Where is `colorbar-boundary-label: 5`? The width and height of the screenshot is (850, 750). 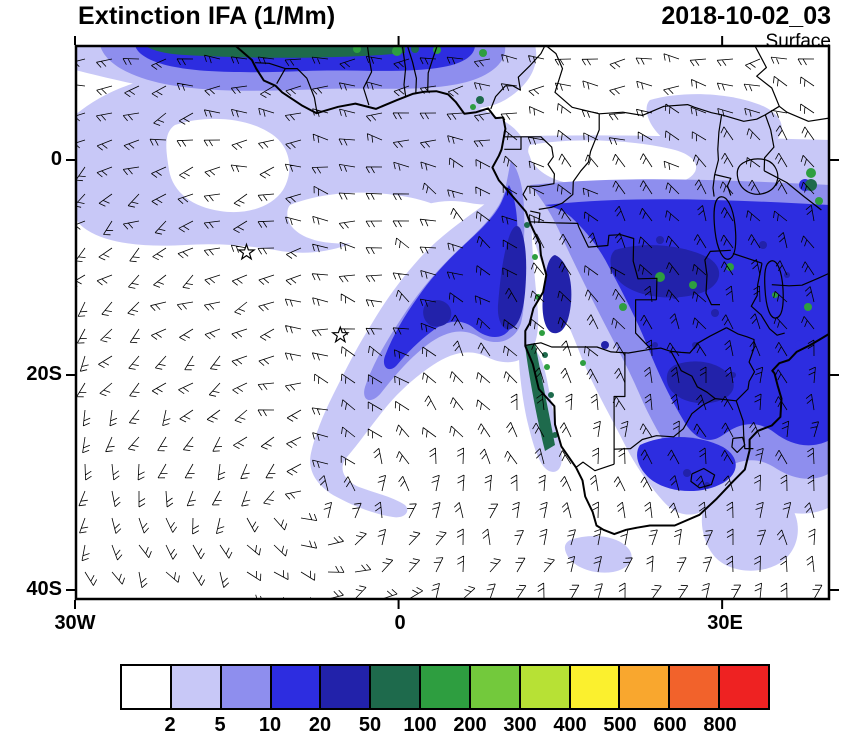 colorbar-boundary-label: 5 is located at coordinates (220, 725).